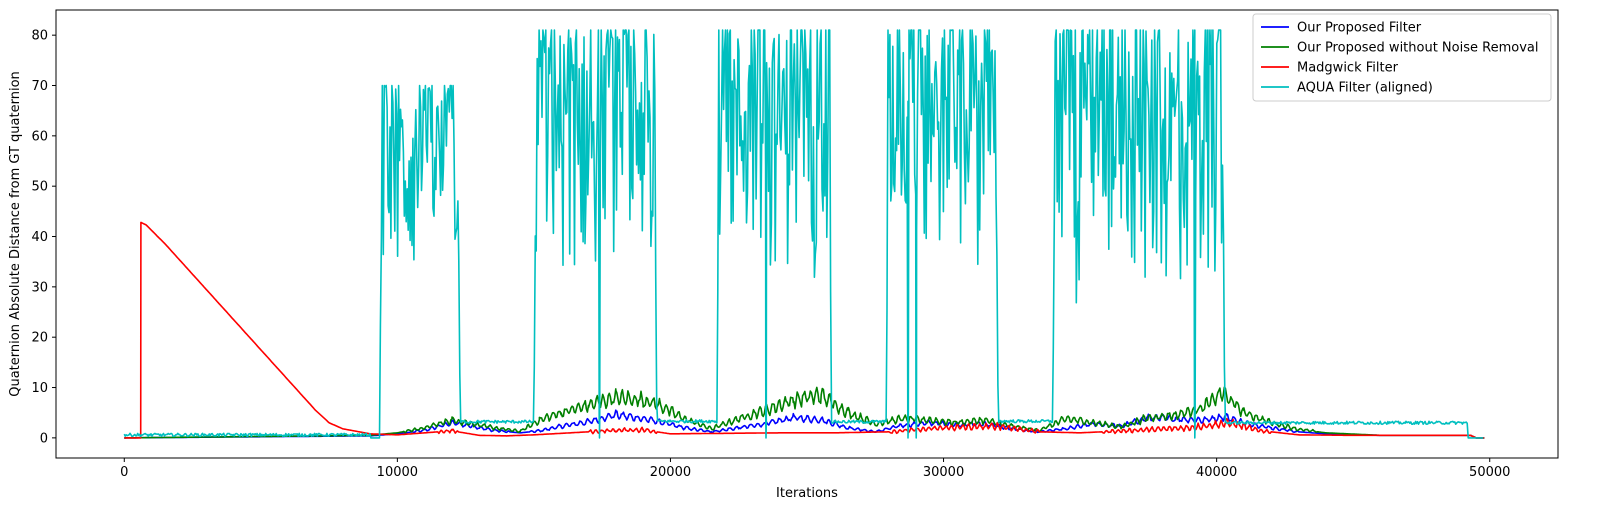 The image size is (1617, 525). Describe the element at coordinates (39, 287) in the screenshot. I see `y-tick-label: 30` at that location.